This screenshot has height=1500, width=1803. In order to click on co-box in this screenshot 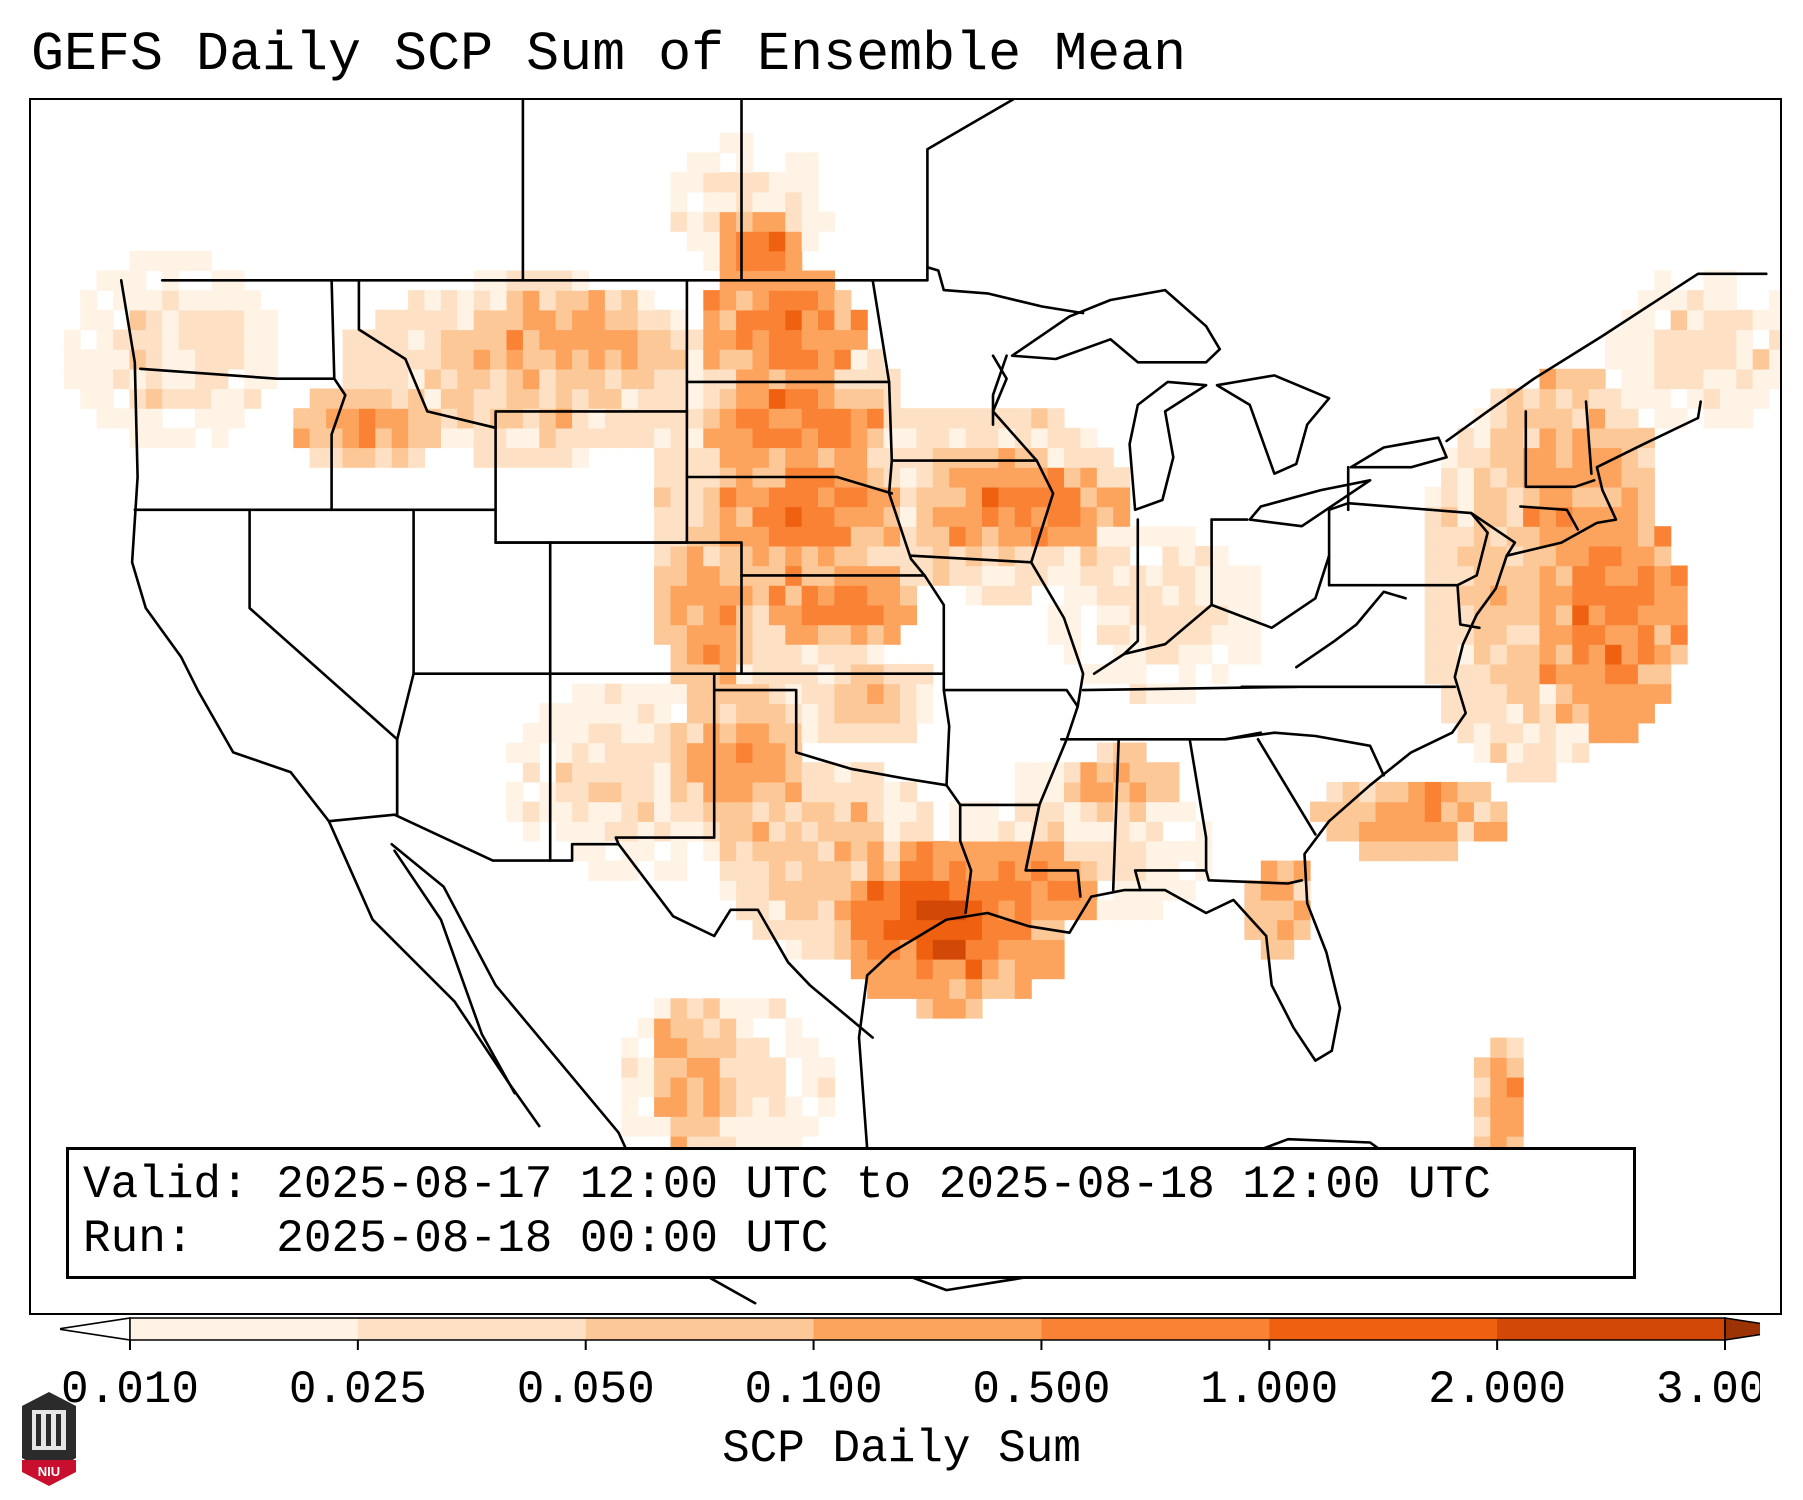, I will do `click(645, 608)`.